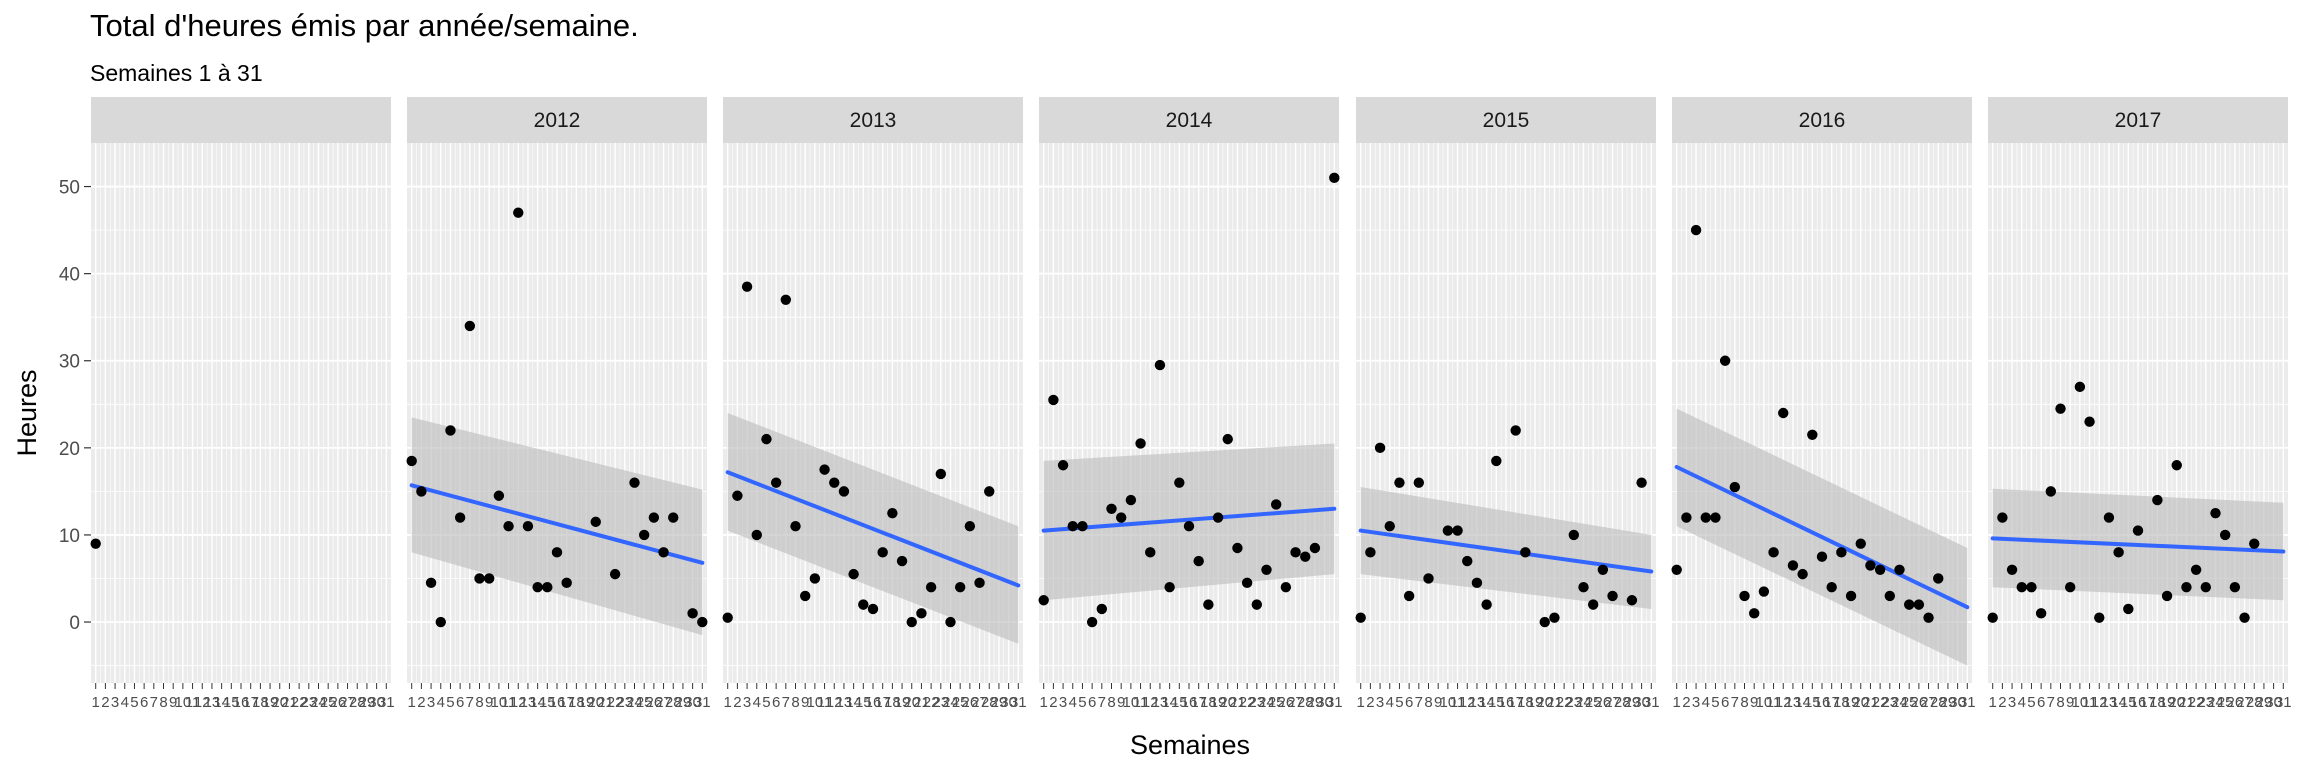 Image resolution: width=2304 pixels, height=768 pixels. Describe the element at coordinates (1822, 120) in the screenshot. I see `facet-strip-label: 2016` at that location.